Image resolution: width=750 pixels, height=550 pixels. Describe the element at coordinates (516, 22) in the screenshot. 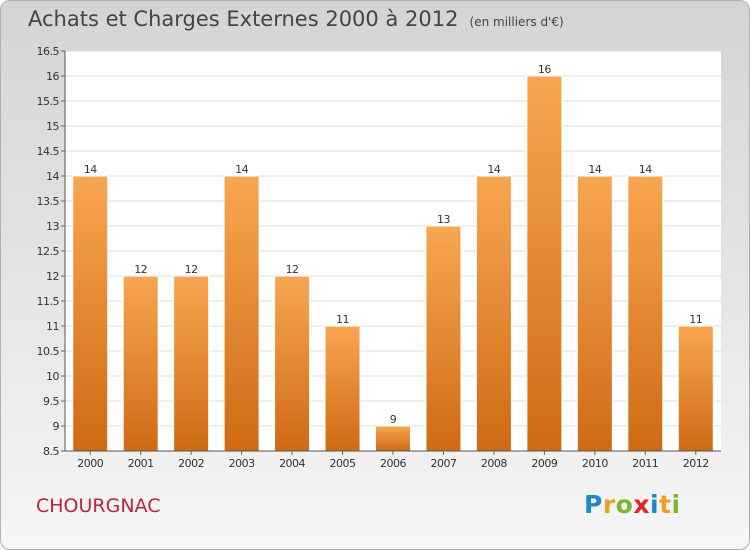

I see `chart-subtitle: (en milliers d'€)` at that location.